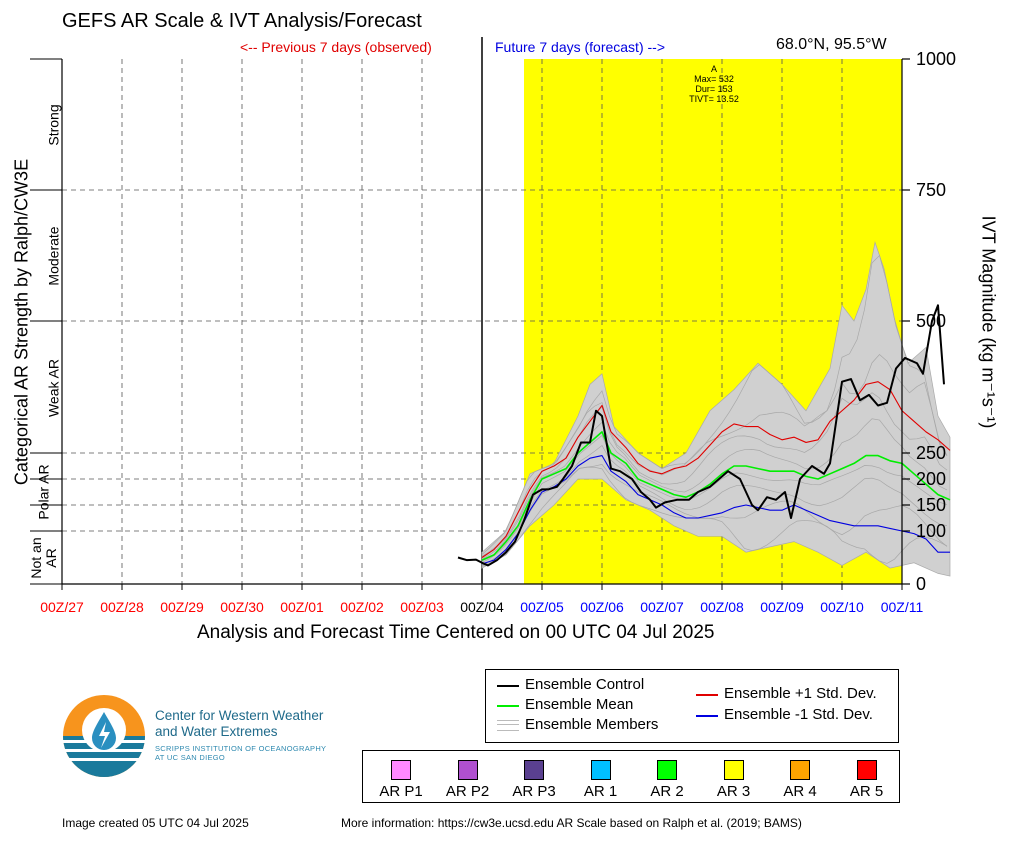 The height and width of the screenshot is (846, 1010). I want to click on ar-level-label: AR 2, so click(667, 791).